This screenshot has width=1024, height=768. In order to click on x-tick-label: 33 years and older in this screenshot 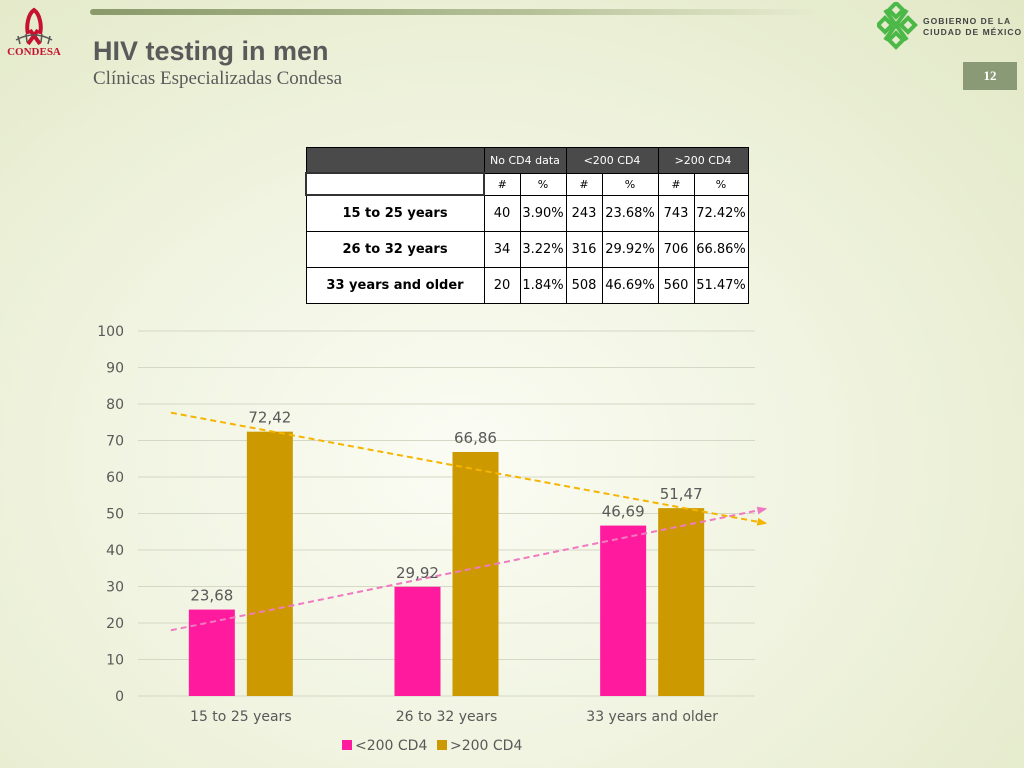, I will do `click(652, 717)`.